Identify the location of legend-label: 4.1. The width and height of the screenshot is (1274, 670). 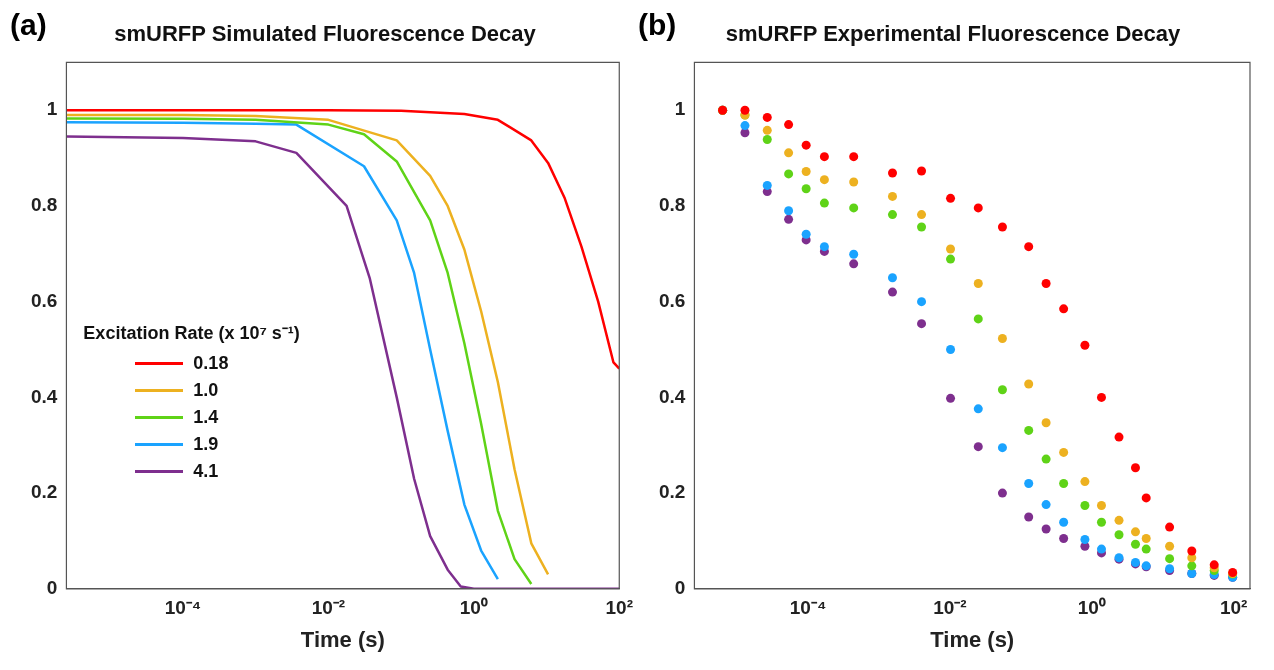
(206, 471).